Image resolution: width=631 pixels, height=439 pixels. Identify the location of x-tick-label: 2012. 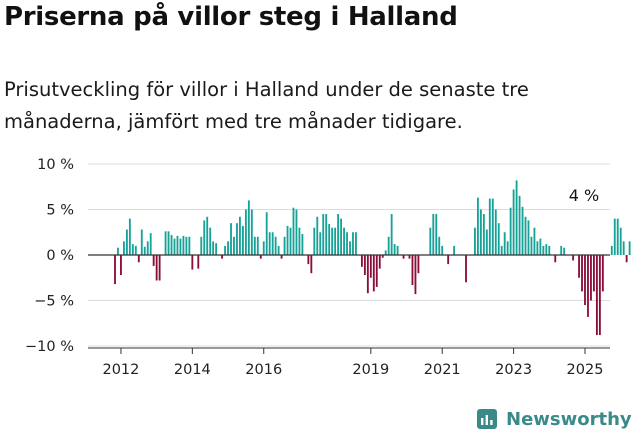
(120, 370).